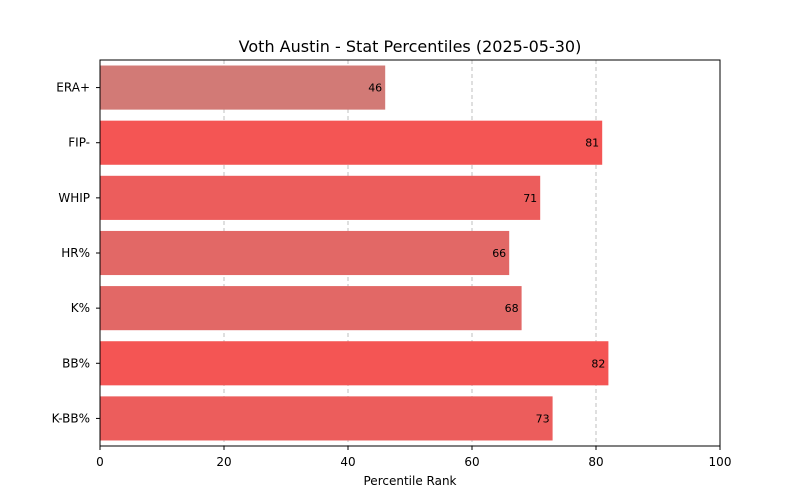 This screenshot has width=800, height=500. What do you see at coordinates (223, 462) in the screenshot?
I see `x-tick-label-20: 20` at bounding box center [223, 462].